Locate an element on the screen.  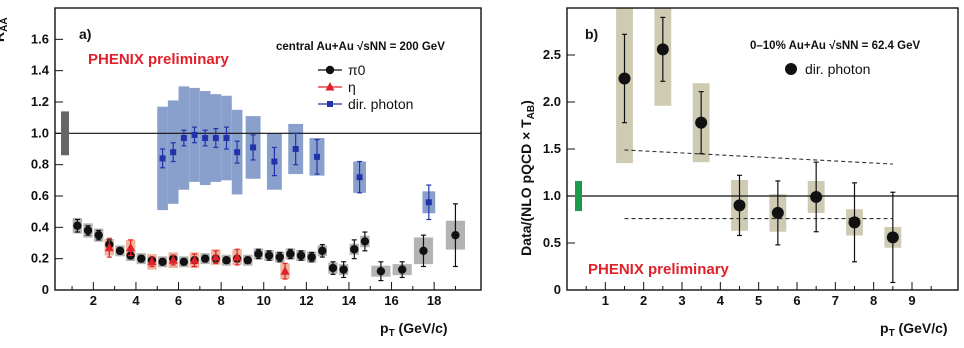
panel-a-norm-box is located at coordinates (65, 133).